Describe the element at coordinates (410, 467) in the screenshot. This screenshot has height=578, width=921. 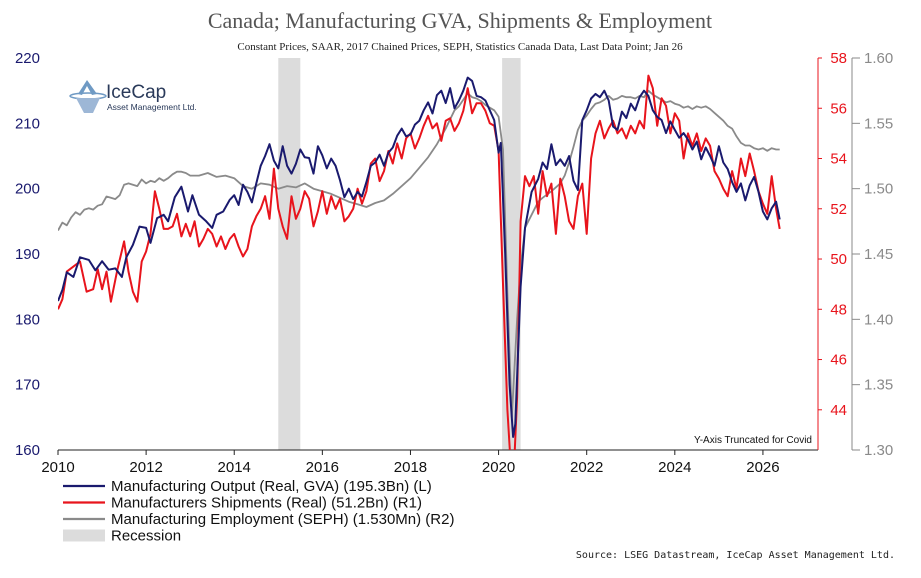
I see `x-tick-label: 2018` at that location.